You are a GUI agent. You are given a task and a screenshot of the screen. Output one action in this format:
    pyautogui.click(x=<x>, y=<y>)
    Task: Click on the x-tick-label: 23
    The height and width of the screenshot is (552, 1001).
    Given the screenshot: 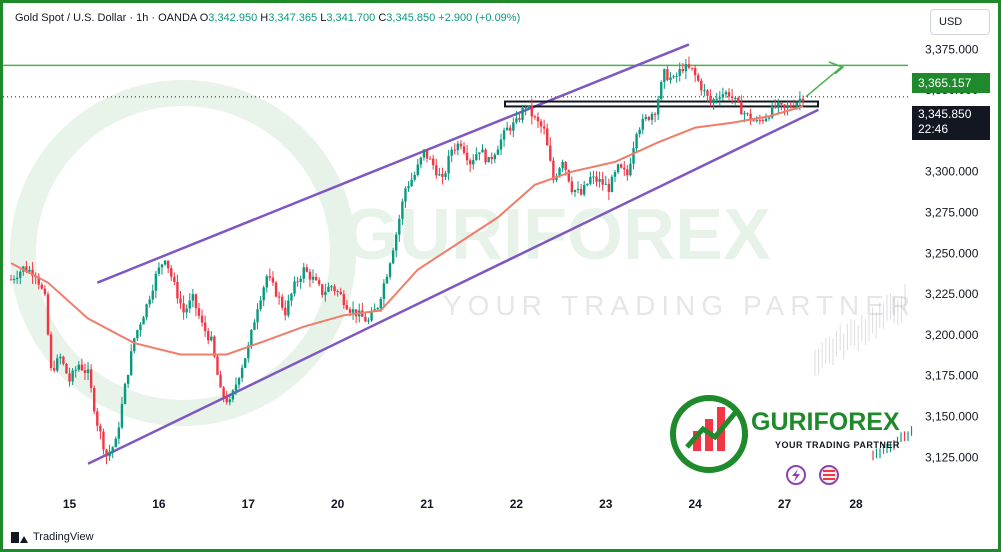 What is the action you would take?
    pyautogui.click(x=606, y=504)
    